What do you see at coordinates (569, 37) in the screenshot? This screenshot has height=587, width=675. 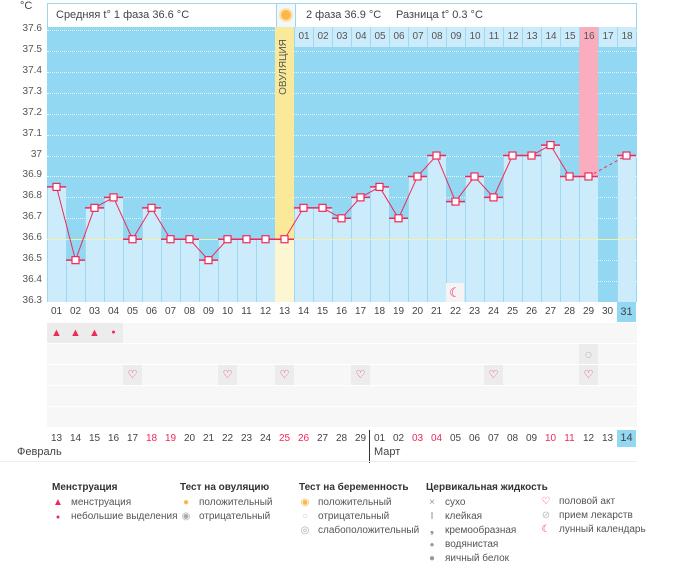 I see `phase2-day-label: 15` at bounding box center [569, 37].